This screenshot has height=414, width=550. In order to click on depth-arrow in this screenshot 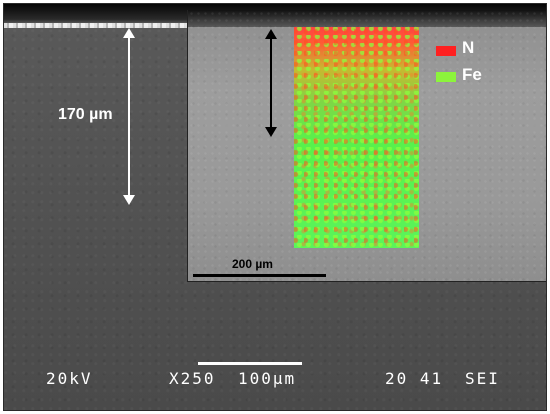, I will do `click(129, 117)`.